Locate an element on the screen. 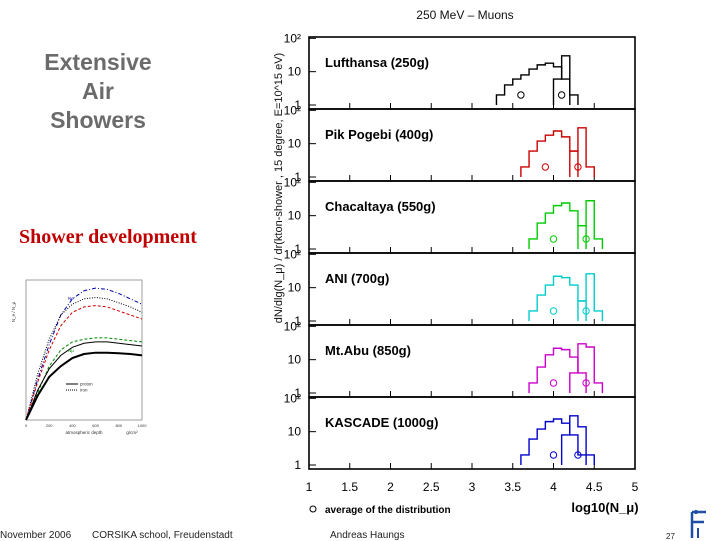  thumb-legend-label: proton is located at coordinates (86, 384).